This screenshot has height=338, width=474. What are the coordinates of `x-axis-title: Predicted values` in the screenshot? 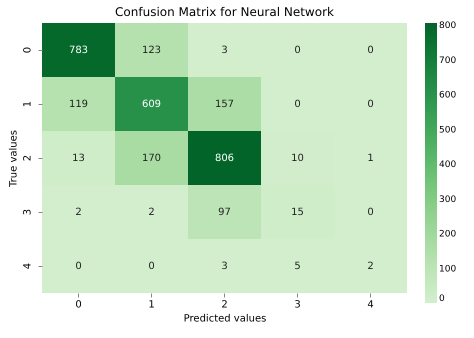 It's located at (225, 319).